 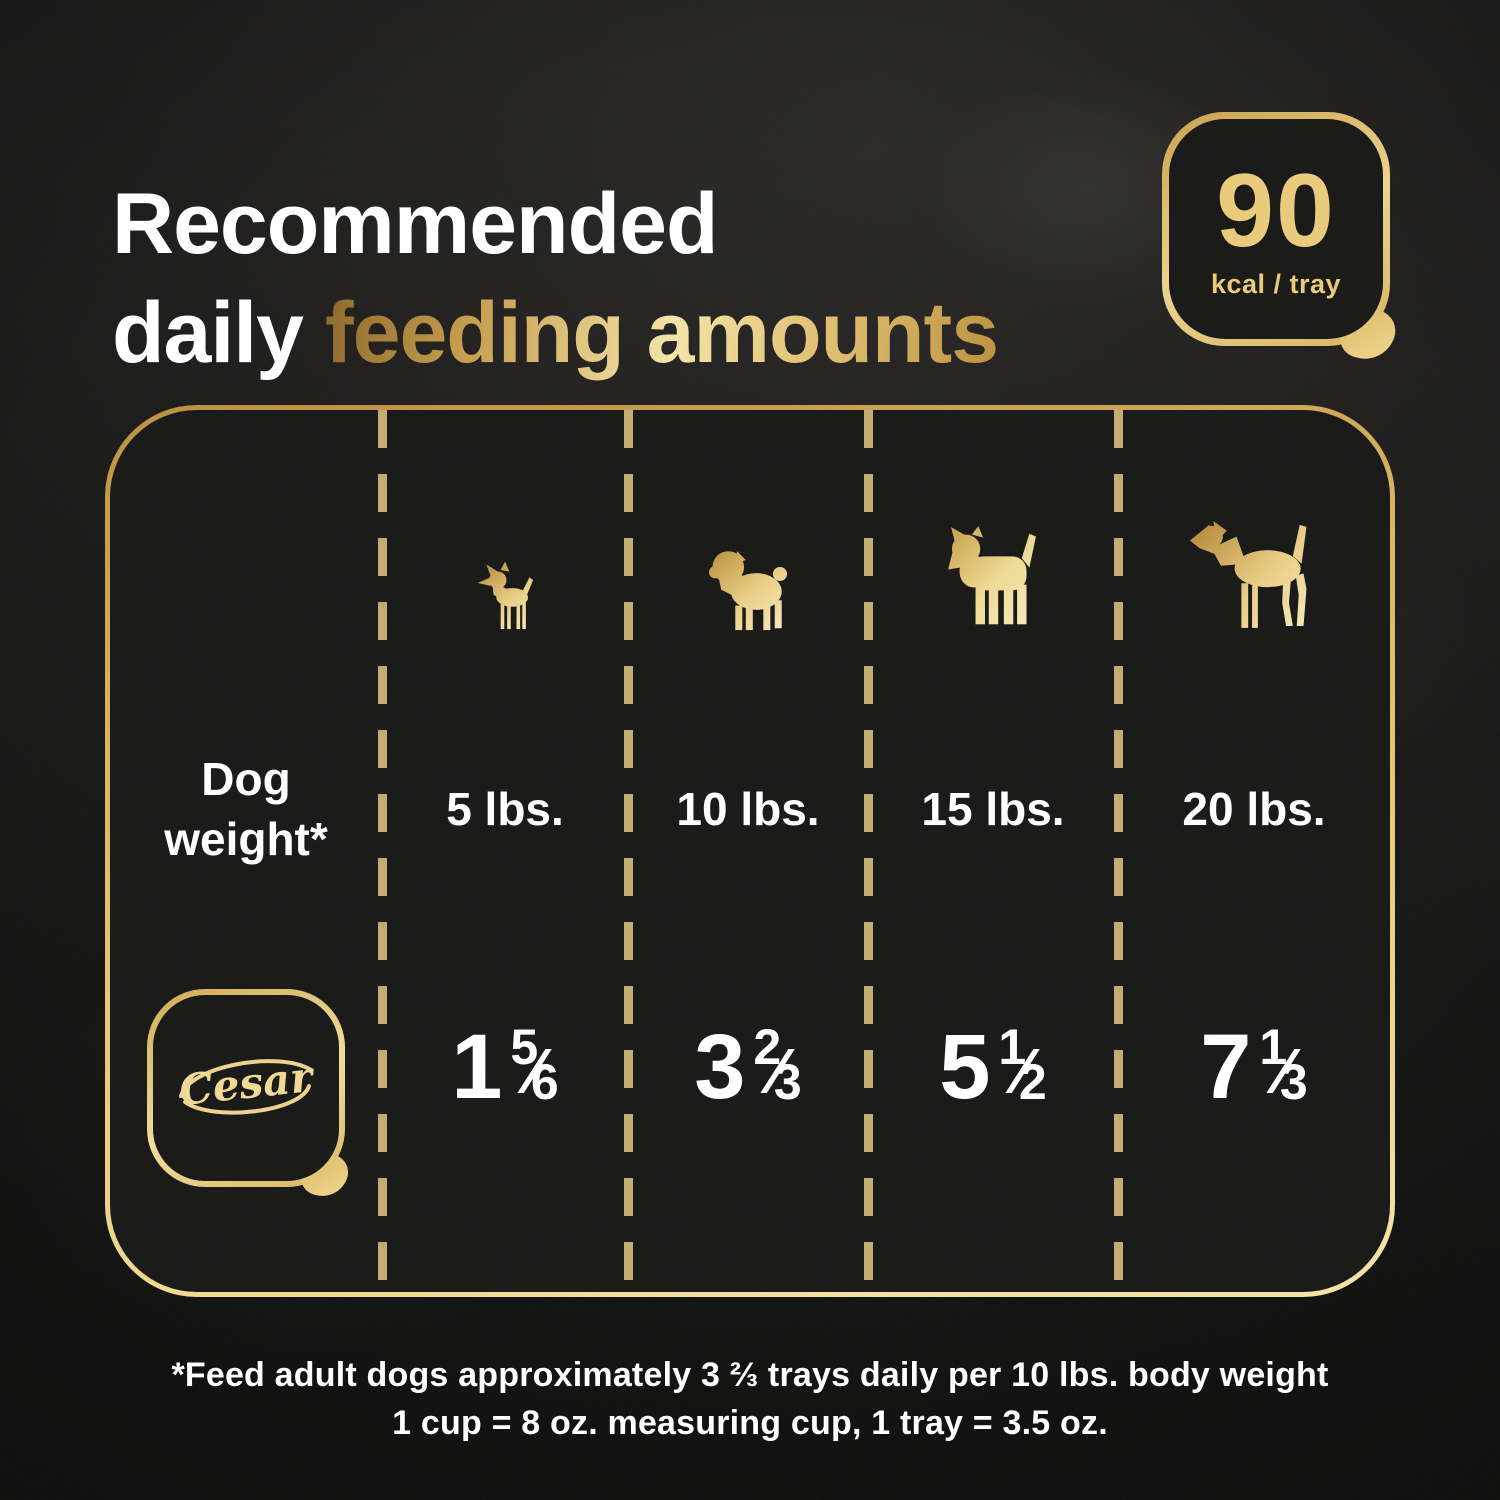 I want to click on fox-terrier-dog-icon, so click(x=1248, y=574).